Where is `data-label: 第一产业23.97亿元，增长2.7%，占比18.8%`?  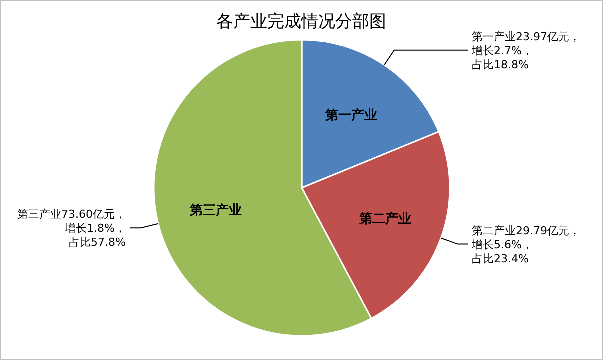 data-label: 第一产业23.97亿元，增长2.7%，占比18.8% is located at coordinates (525, 51).